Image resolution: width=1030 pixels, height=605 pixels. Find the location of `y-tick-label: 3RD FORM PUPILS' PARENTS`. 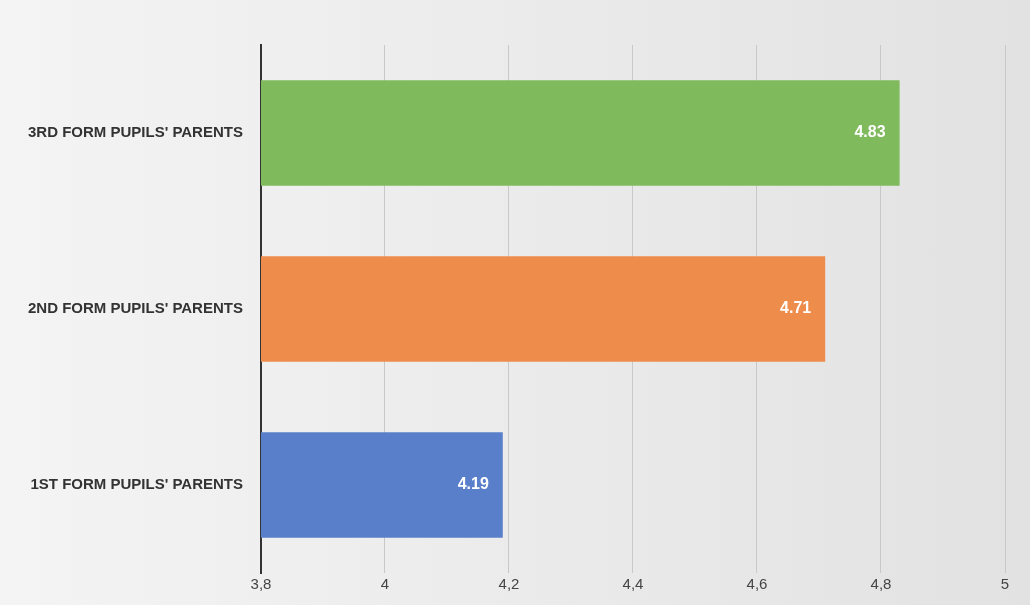

y-tick-label: 3RD FORM PUPILS' PARENTS is located at coordinates (135, 132).